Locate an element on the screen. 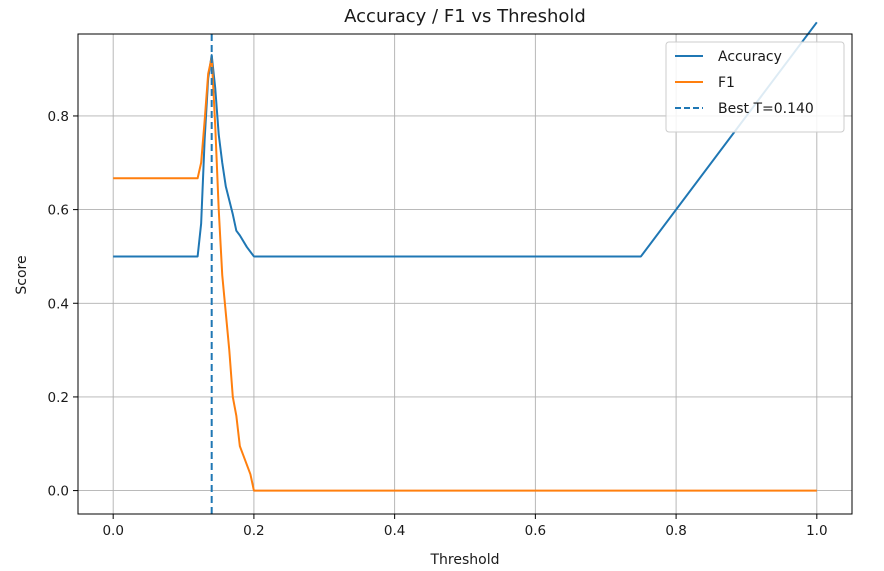 The width and height of the screenshot is (884, 571). x-tick-label: 1.0 is located at coordinates (816, 531).